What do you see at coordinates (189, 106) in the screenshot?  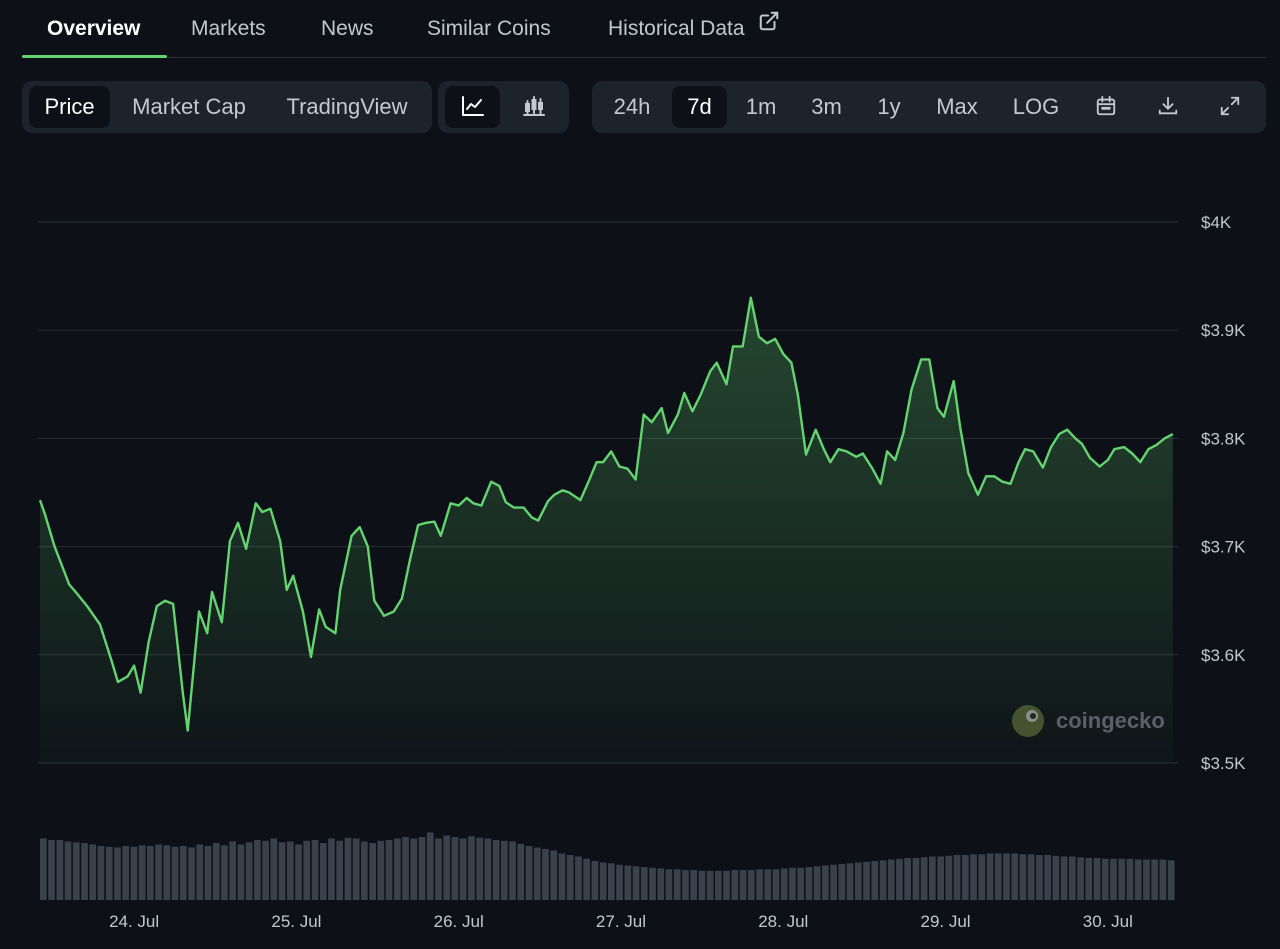 I see `market-cap-button: Market Cap` at bounding box center [189, 106].